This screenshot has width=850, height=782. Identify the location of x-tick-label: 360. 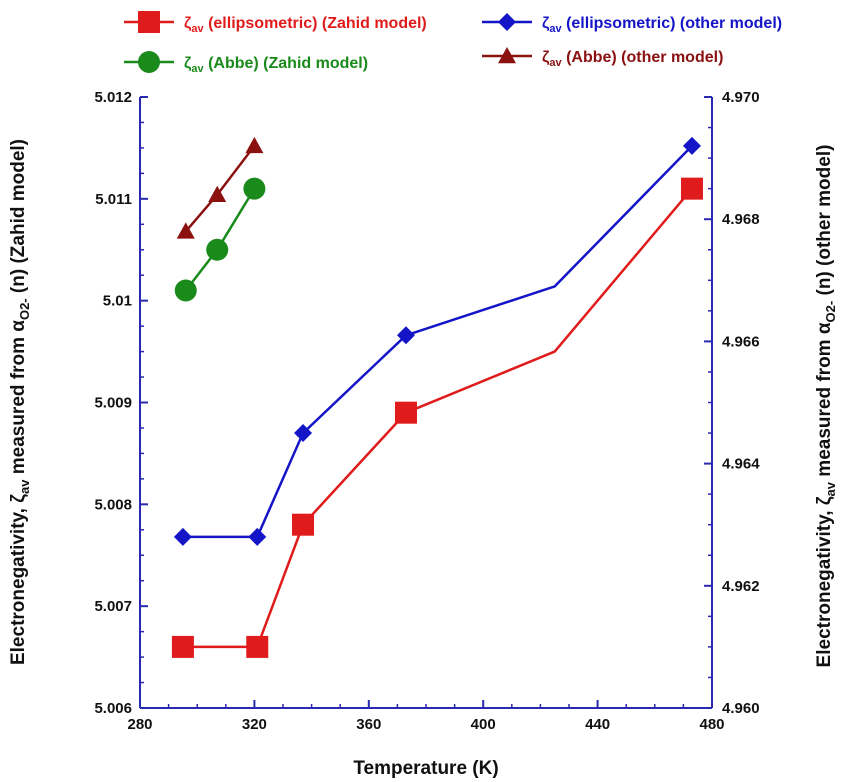
(368, 724).